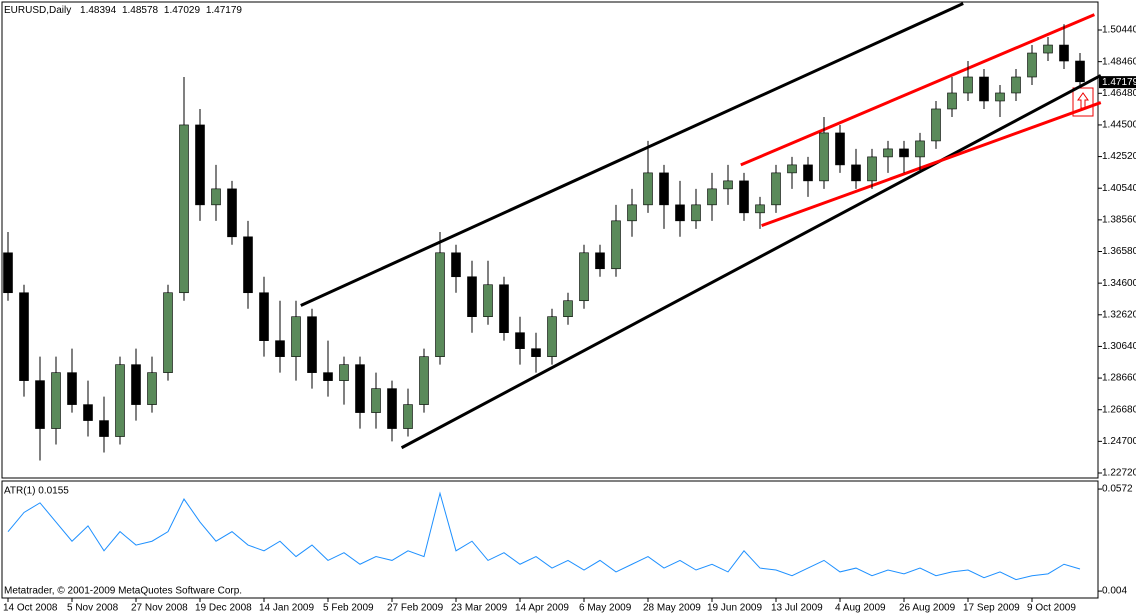 The width and height of the screenshot is (1136, 616). Describe the element at coordinates (348, 608) in the screenshot. I see `x-tick-label: 5 Feb 2009` at that location.